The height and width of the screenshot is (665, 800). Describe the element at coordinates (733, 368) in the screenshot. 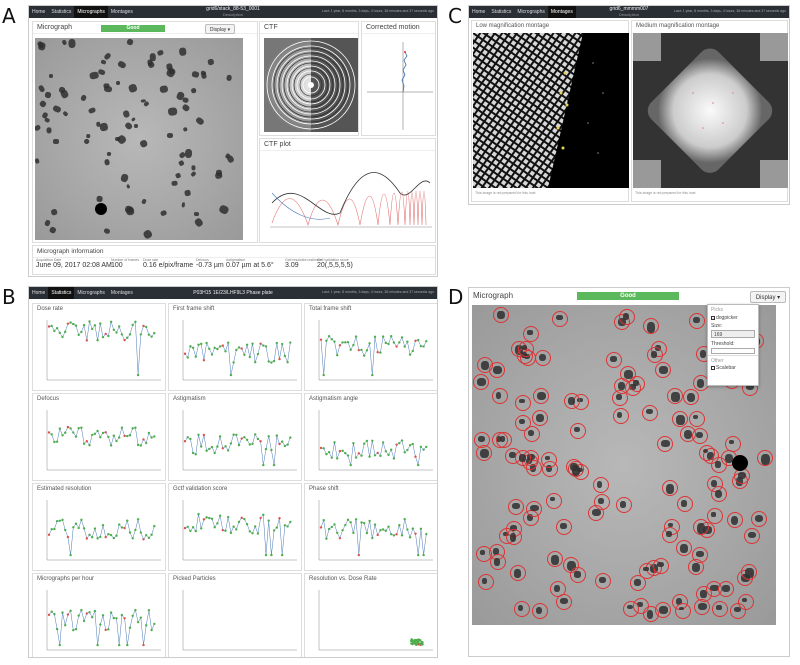

I see `scalebar-option: Scalebar` at that location.